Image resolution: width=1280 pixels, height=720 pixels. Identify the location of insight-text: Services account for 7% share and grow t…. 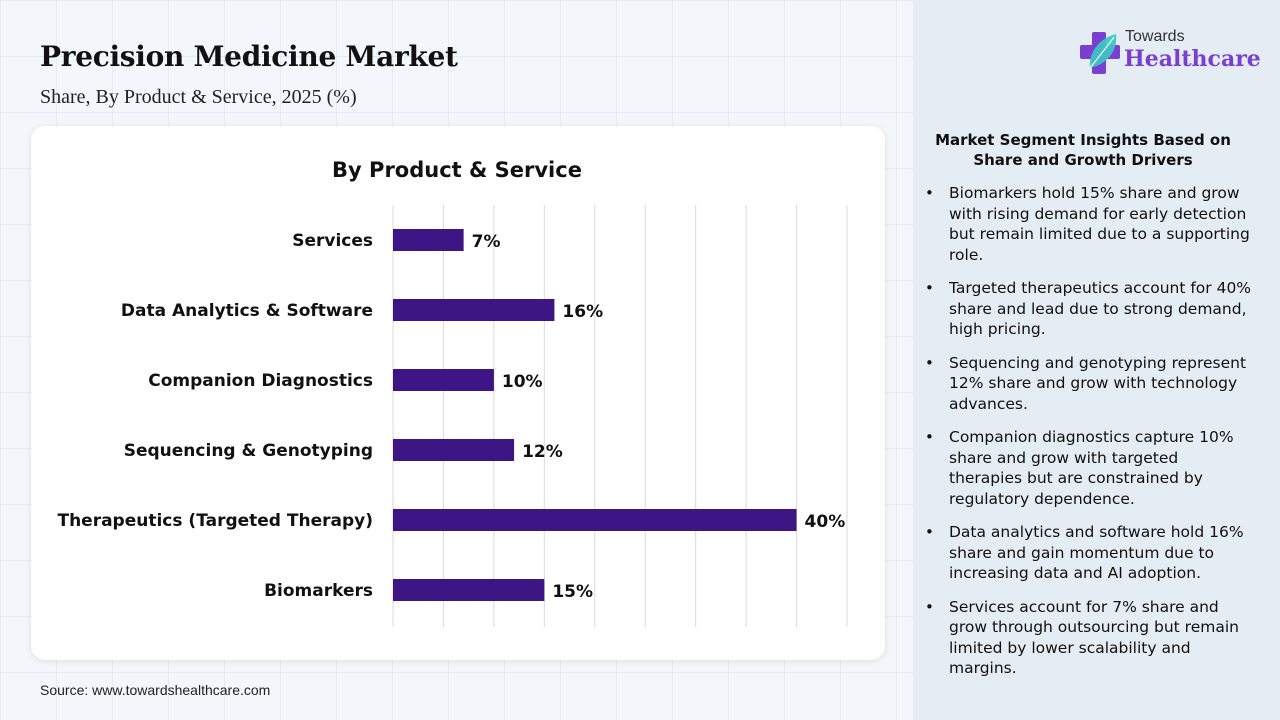
(1094, 637).